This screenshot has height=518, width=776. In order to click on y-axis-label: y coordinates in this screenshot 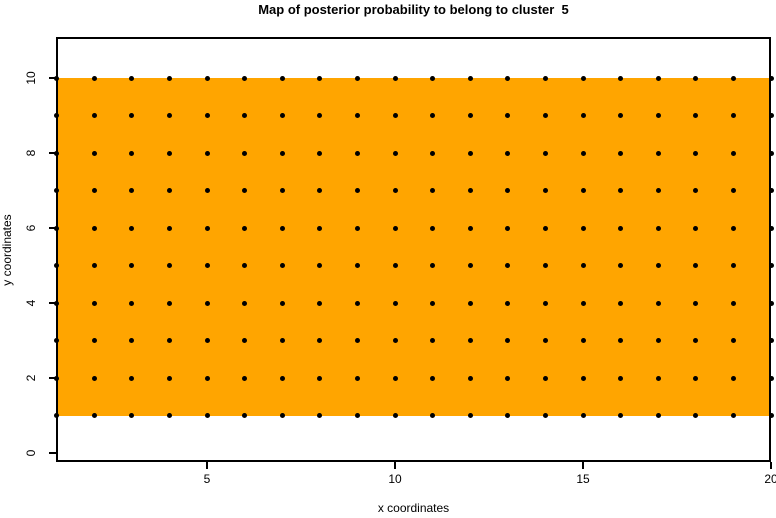, I will do `click(7, 250)`.